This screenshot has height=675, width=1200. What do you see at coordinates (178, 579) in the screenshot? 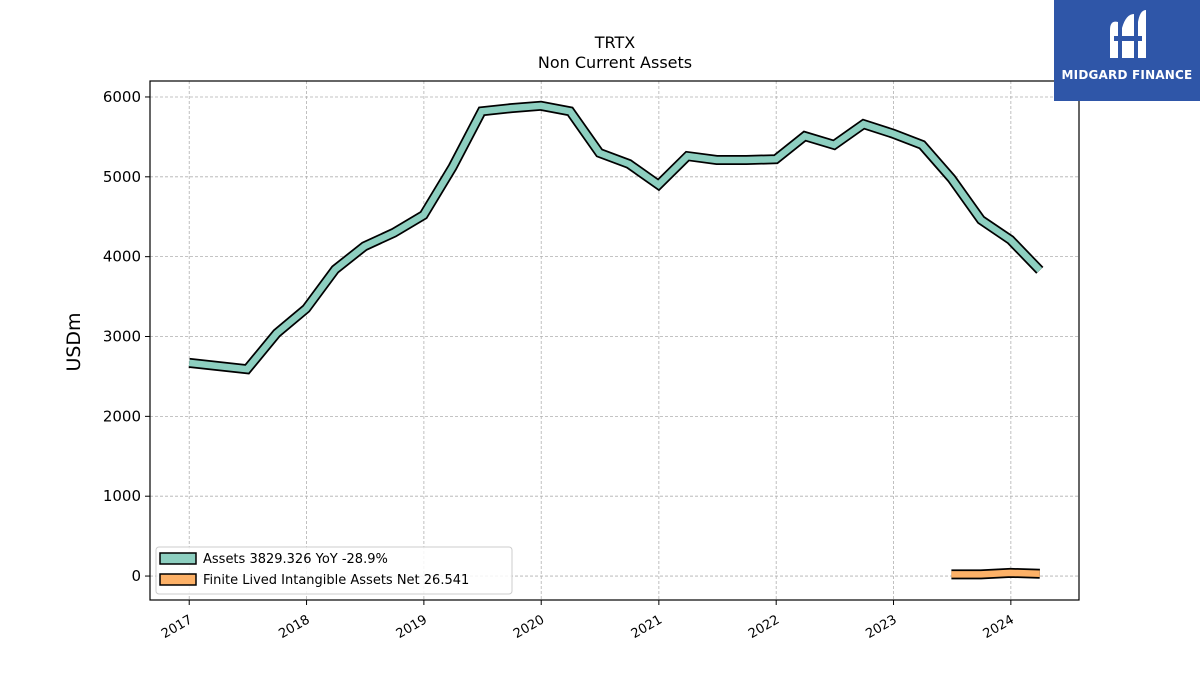
I see `legend-swatch-intangible` at bounding box center [178, 579].